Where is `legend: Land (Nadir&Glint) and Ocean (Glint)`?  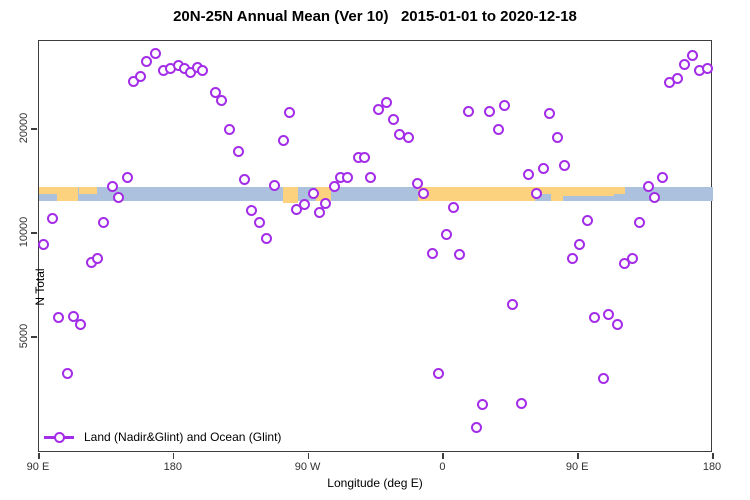
legend: Land (Nadir&Glint) and Ocean (Glint) is located at coordinates (162, 437).